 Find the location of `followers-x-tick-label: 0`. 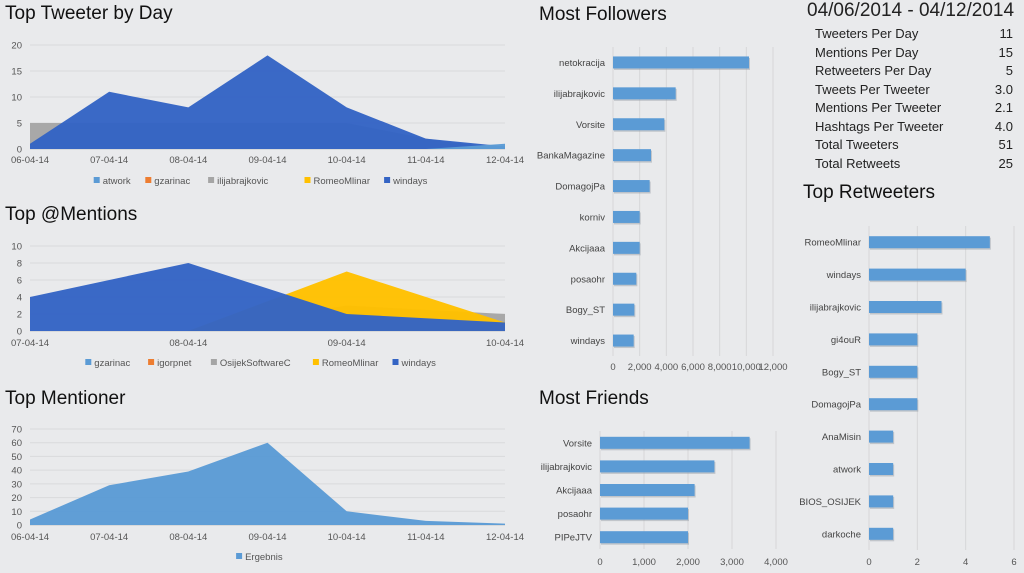

followers-x-tick-label: 0 is located at coordinates (612, 367).